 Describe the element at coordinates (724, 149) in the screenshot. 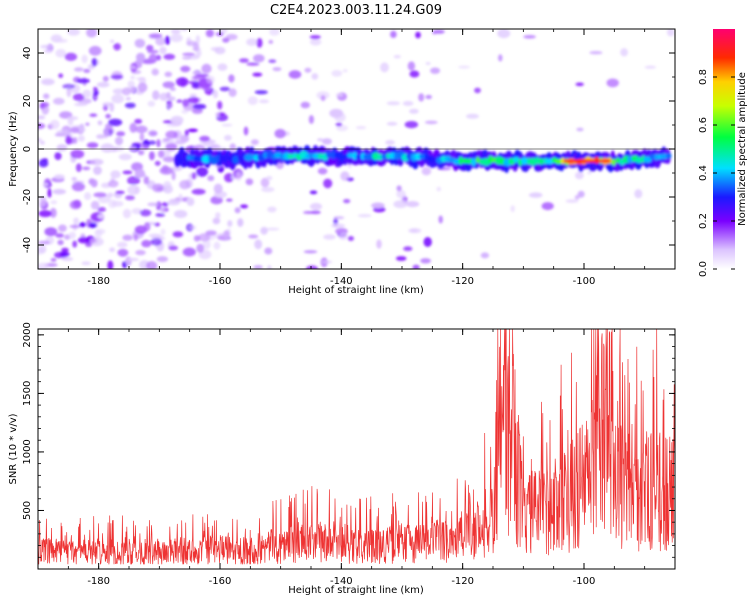

I see `colorbar-gradient` at that location.